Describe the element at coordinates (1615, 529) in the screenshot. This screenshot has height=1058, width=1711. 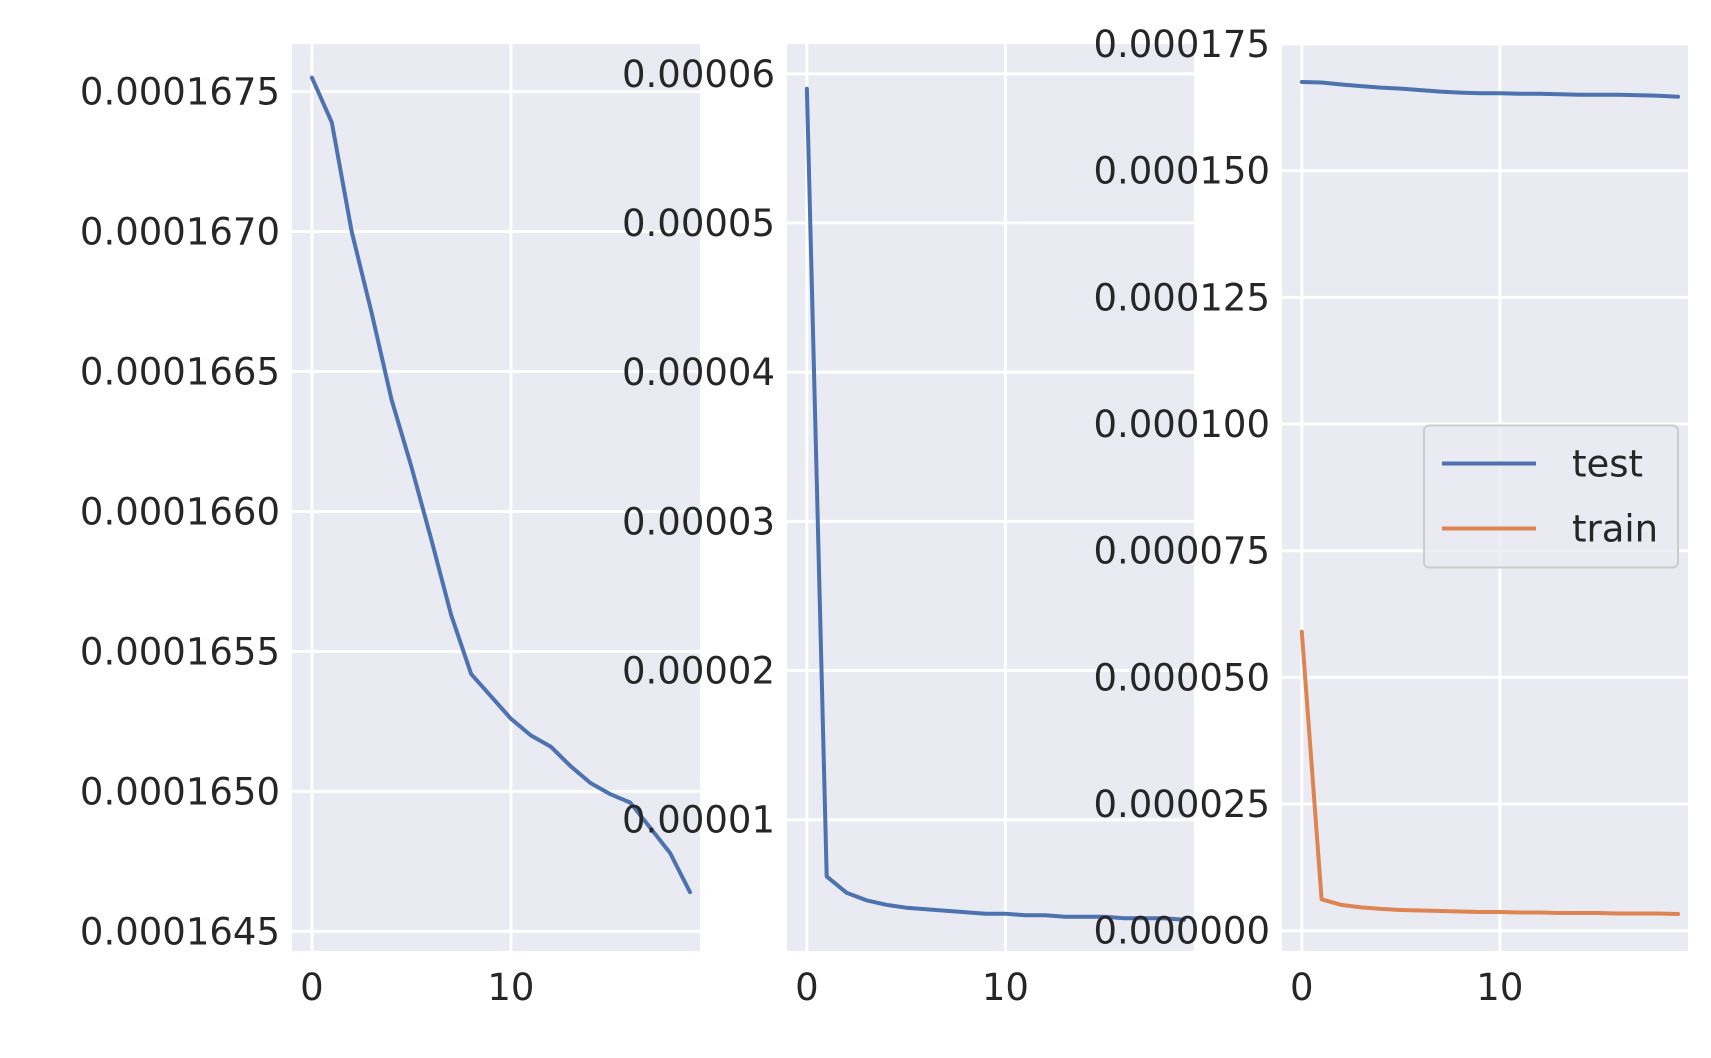
I see `legend-label-train: train` at that location.